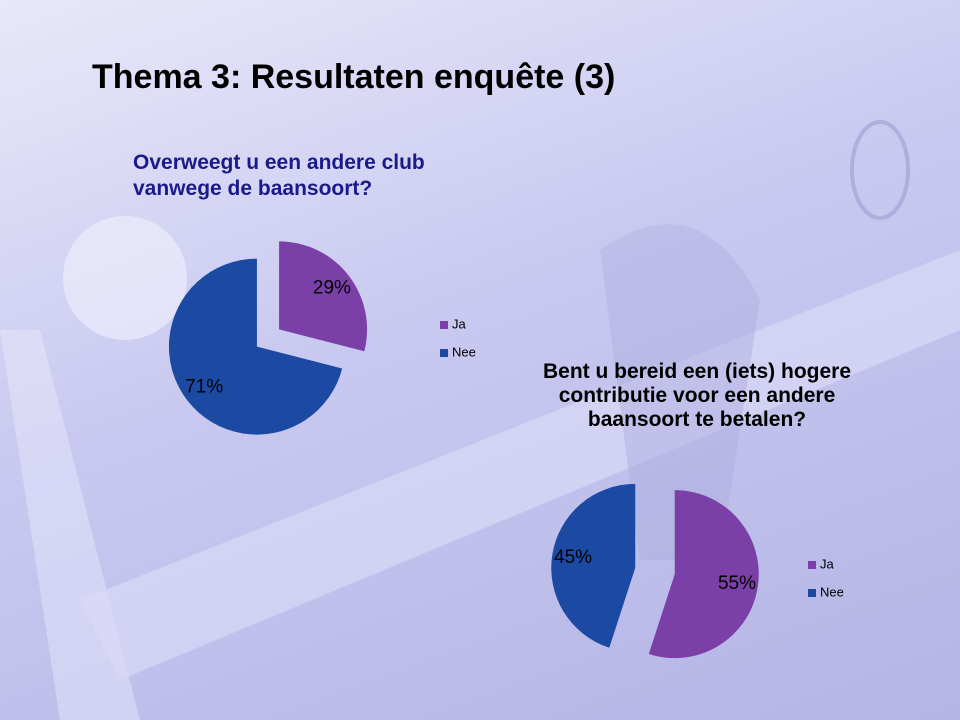 The image size is (960, 720). Describe the element at coordinates (354, 77) in the screenshot. I see `slide-title: Thema 3: Resultaten enquête (3)` at that location.